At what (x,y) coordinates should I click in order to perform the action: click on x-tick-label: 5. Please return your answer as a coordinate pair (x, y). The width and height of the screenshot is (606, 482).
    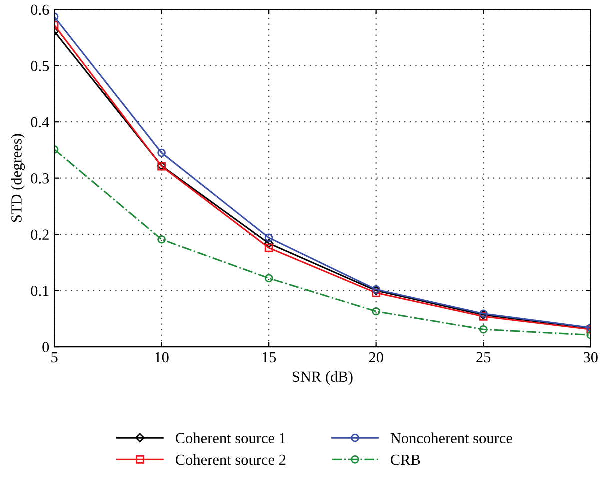
    Looking at the image, I should click on (55, 357).